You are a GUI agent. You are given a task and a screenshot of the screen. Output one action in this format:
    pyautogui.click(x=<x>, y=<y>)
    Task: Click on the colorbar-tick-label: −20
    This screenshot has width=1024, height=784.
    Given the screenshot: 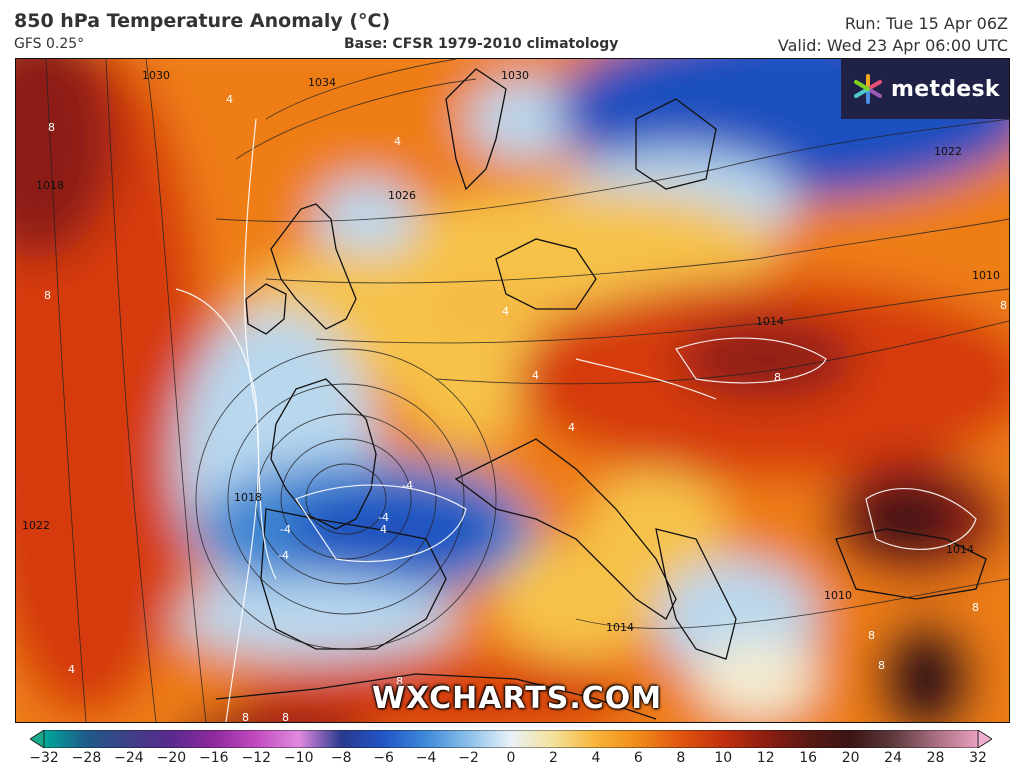 What is the action you would take?
    pyautogui.click(x=171, y=758)
    